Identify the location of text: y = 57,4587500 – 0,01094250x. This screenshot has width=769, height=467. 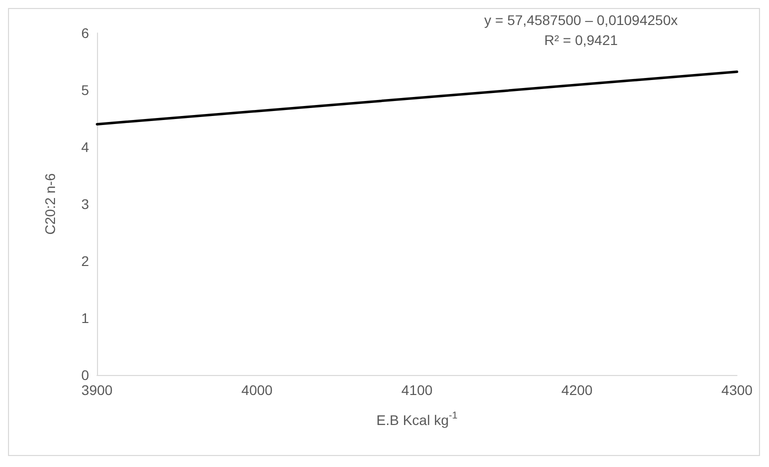
(581, 20).